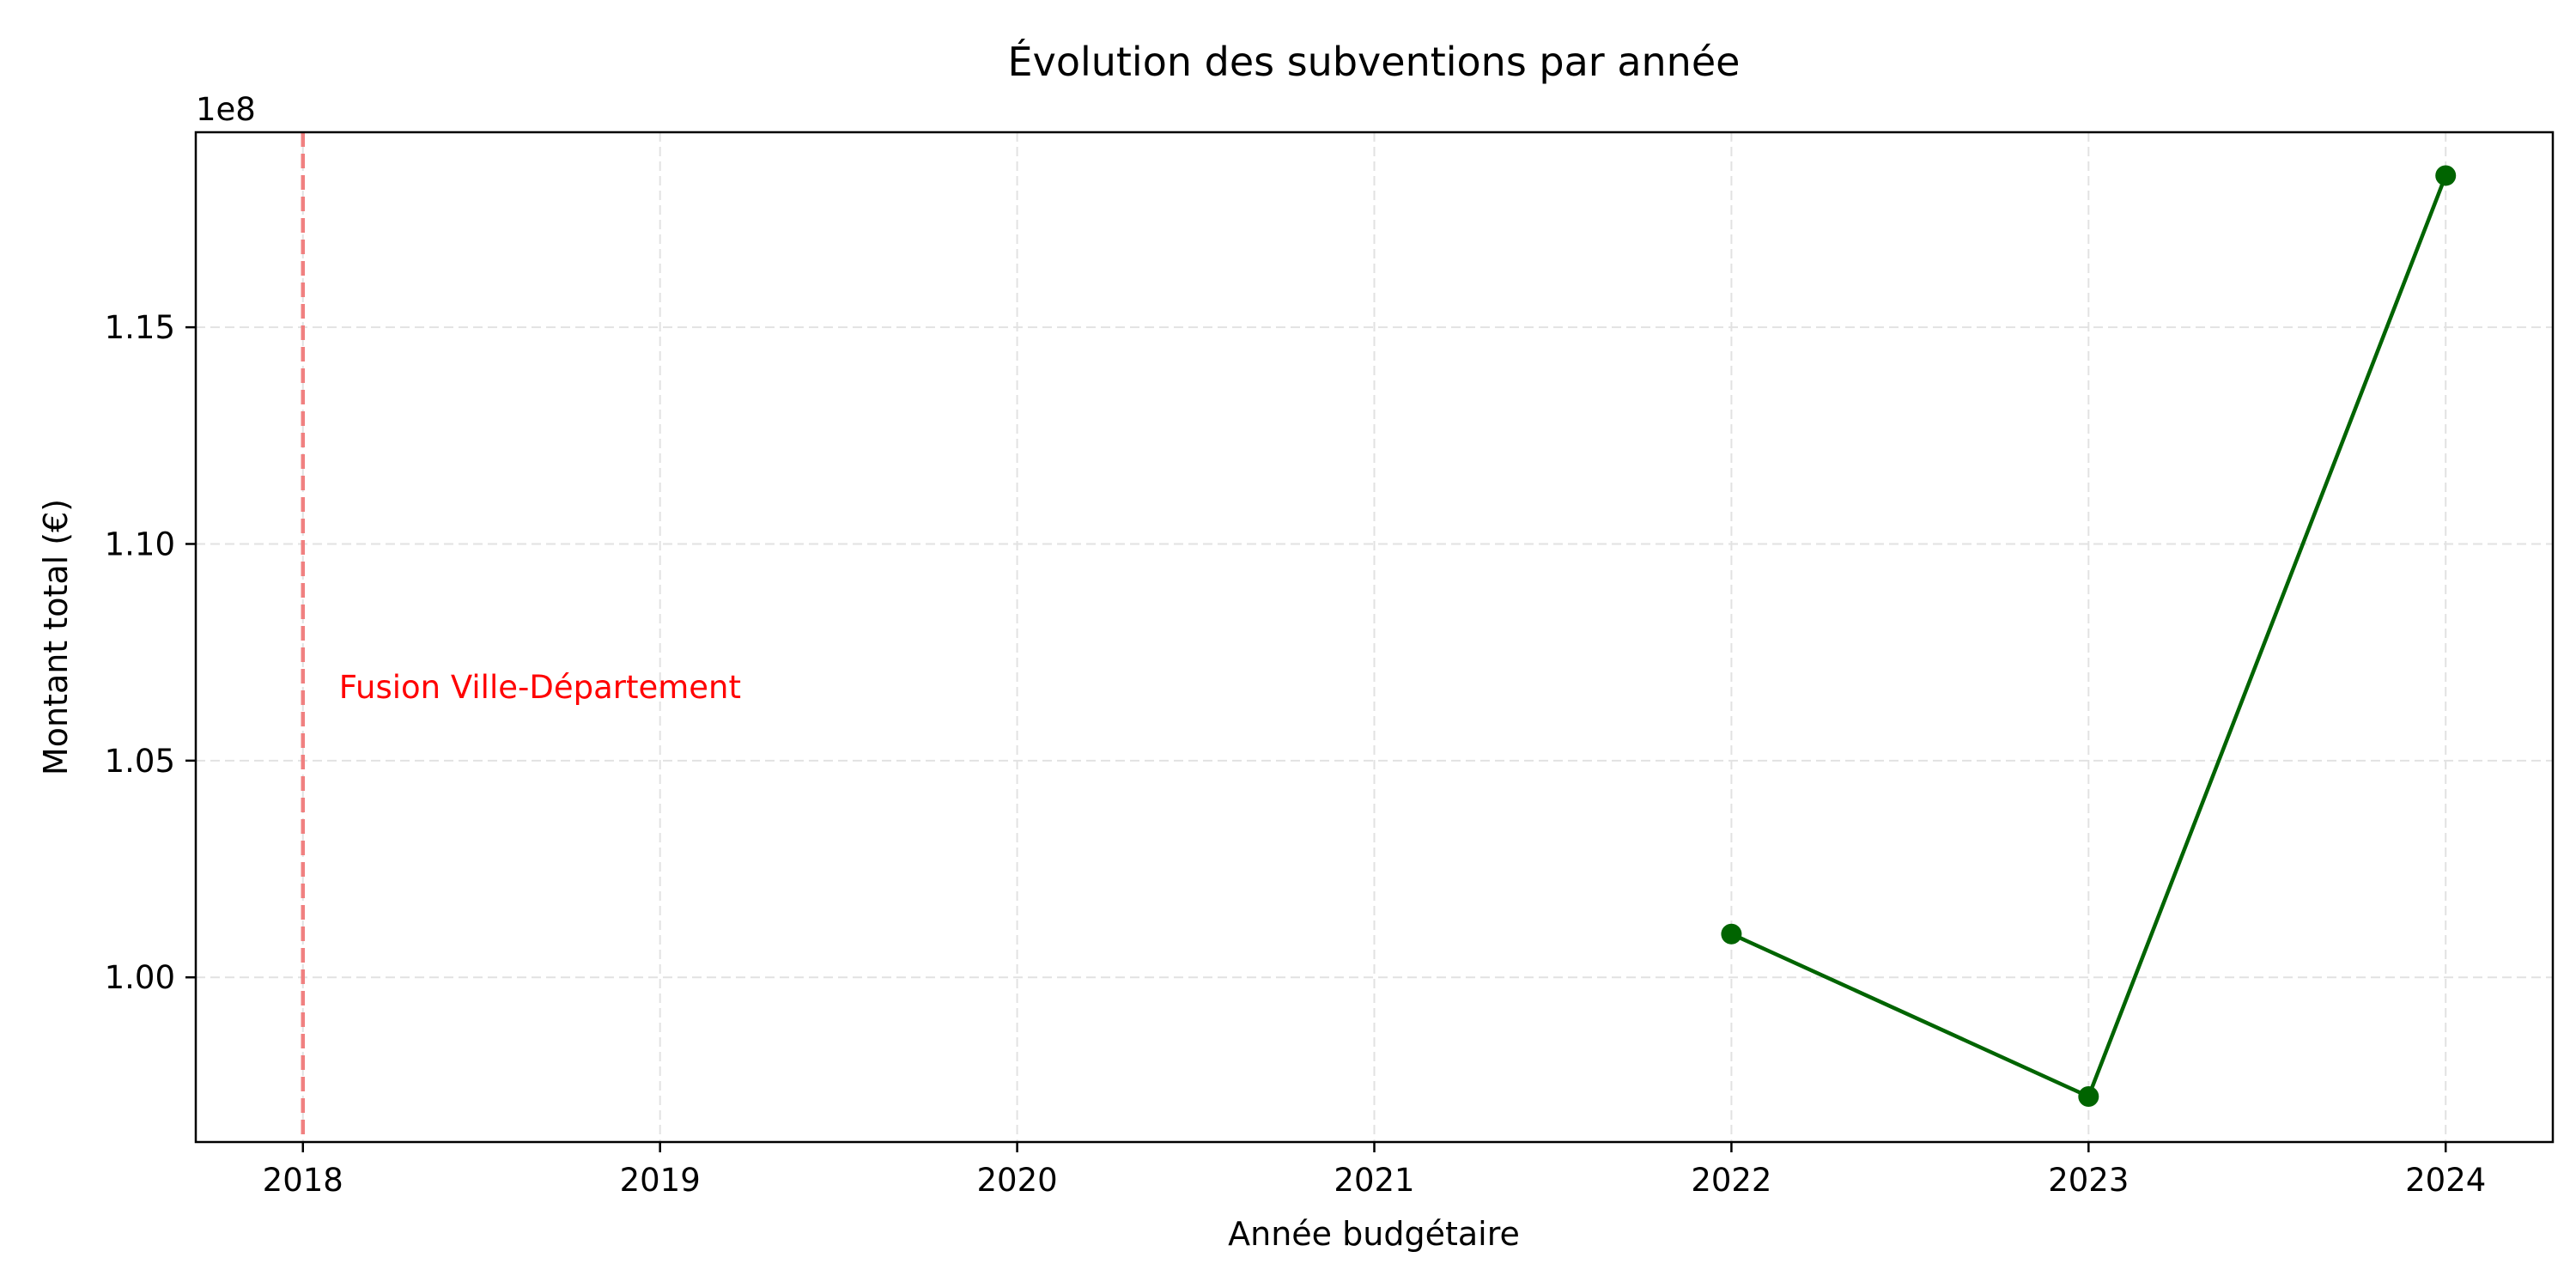 The width and height of the screenshot is (2576, 1288). Describe the element at coordinates (226, 109) in the screenshot. I see `y-offset-label: 1e8` at that location.